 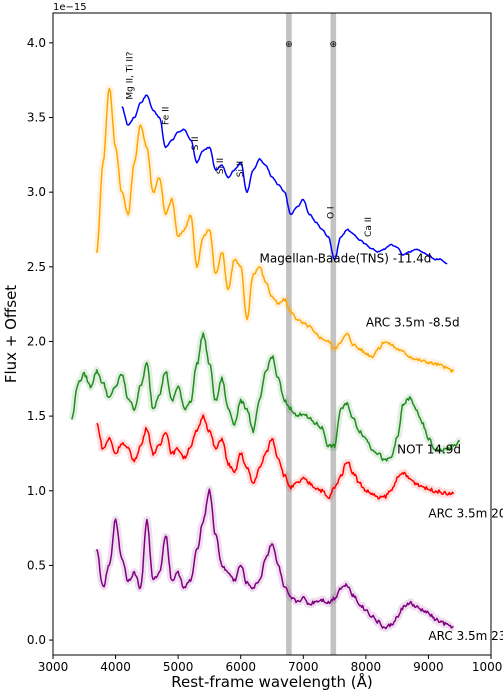 What do you see at coordinates (369, 227) in the screenshot?
I see `line-id-6: Ca II` at bounding box center [369, 227].